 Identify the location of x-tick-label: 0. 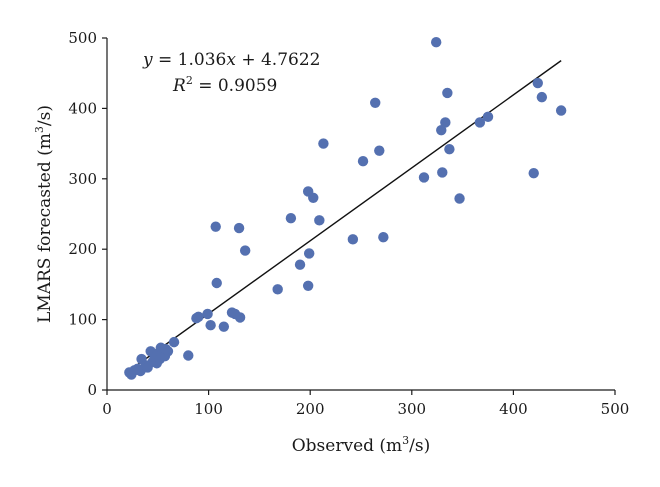
(107, 409).